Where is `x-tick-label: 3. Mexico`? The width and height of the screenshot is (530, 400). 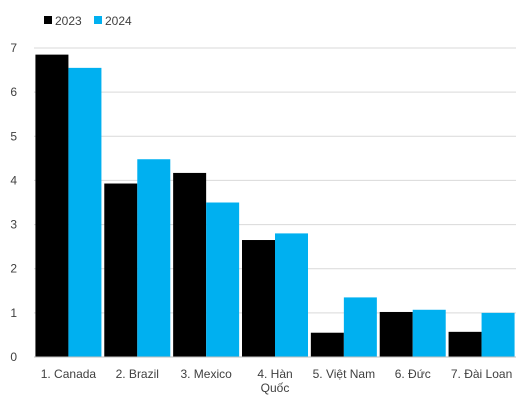
x-tick-label: 3. Mexico is located at coordinates (206, 374).